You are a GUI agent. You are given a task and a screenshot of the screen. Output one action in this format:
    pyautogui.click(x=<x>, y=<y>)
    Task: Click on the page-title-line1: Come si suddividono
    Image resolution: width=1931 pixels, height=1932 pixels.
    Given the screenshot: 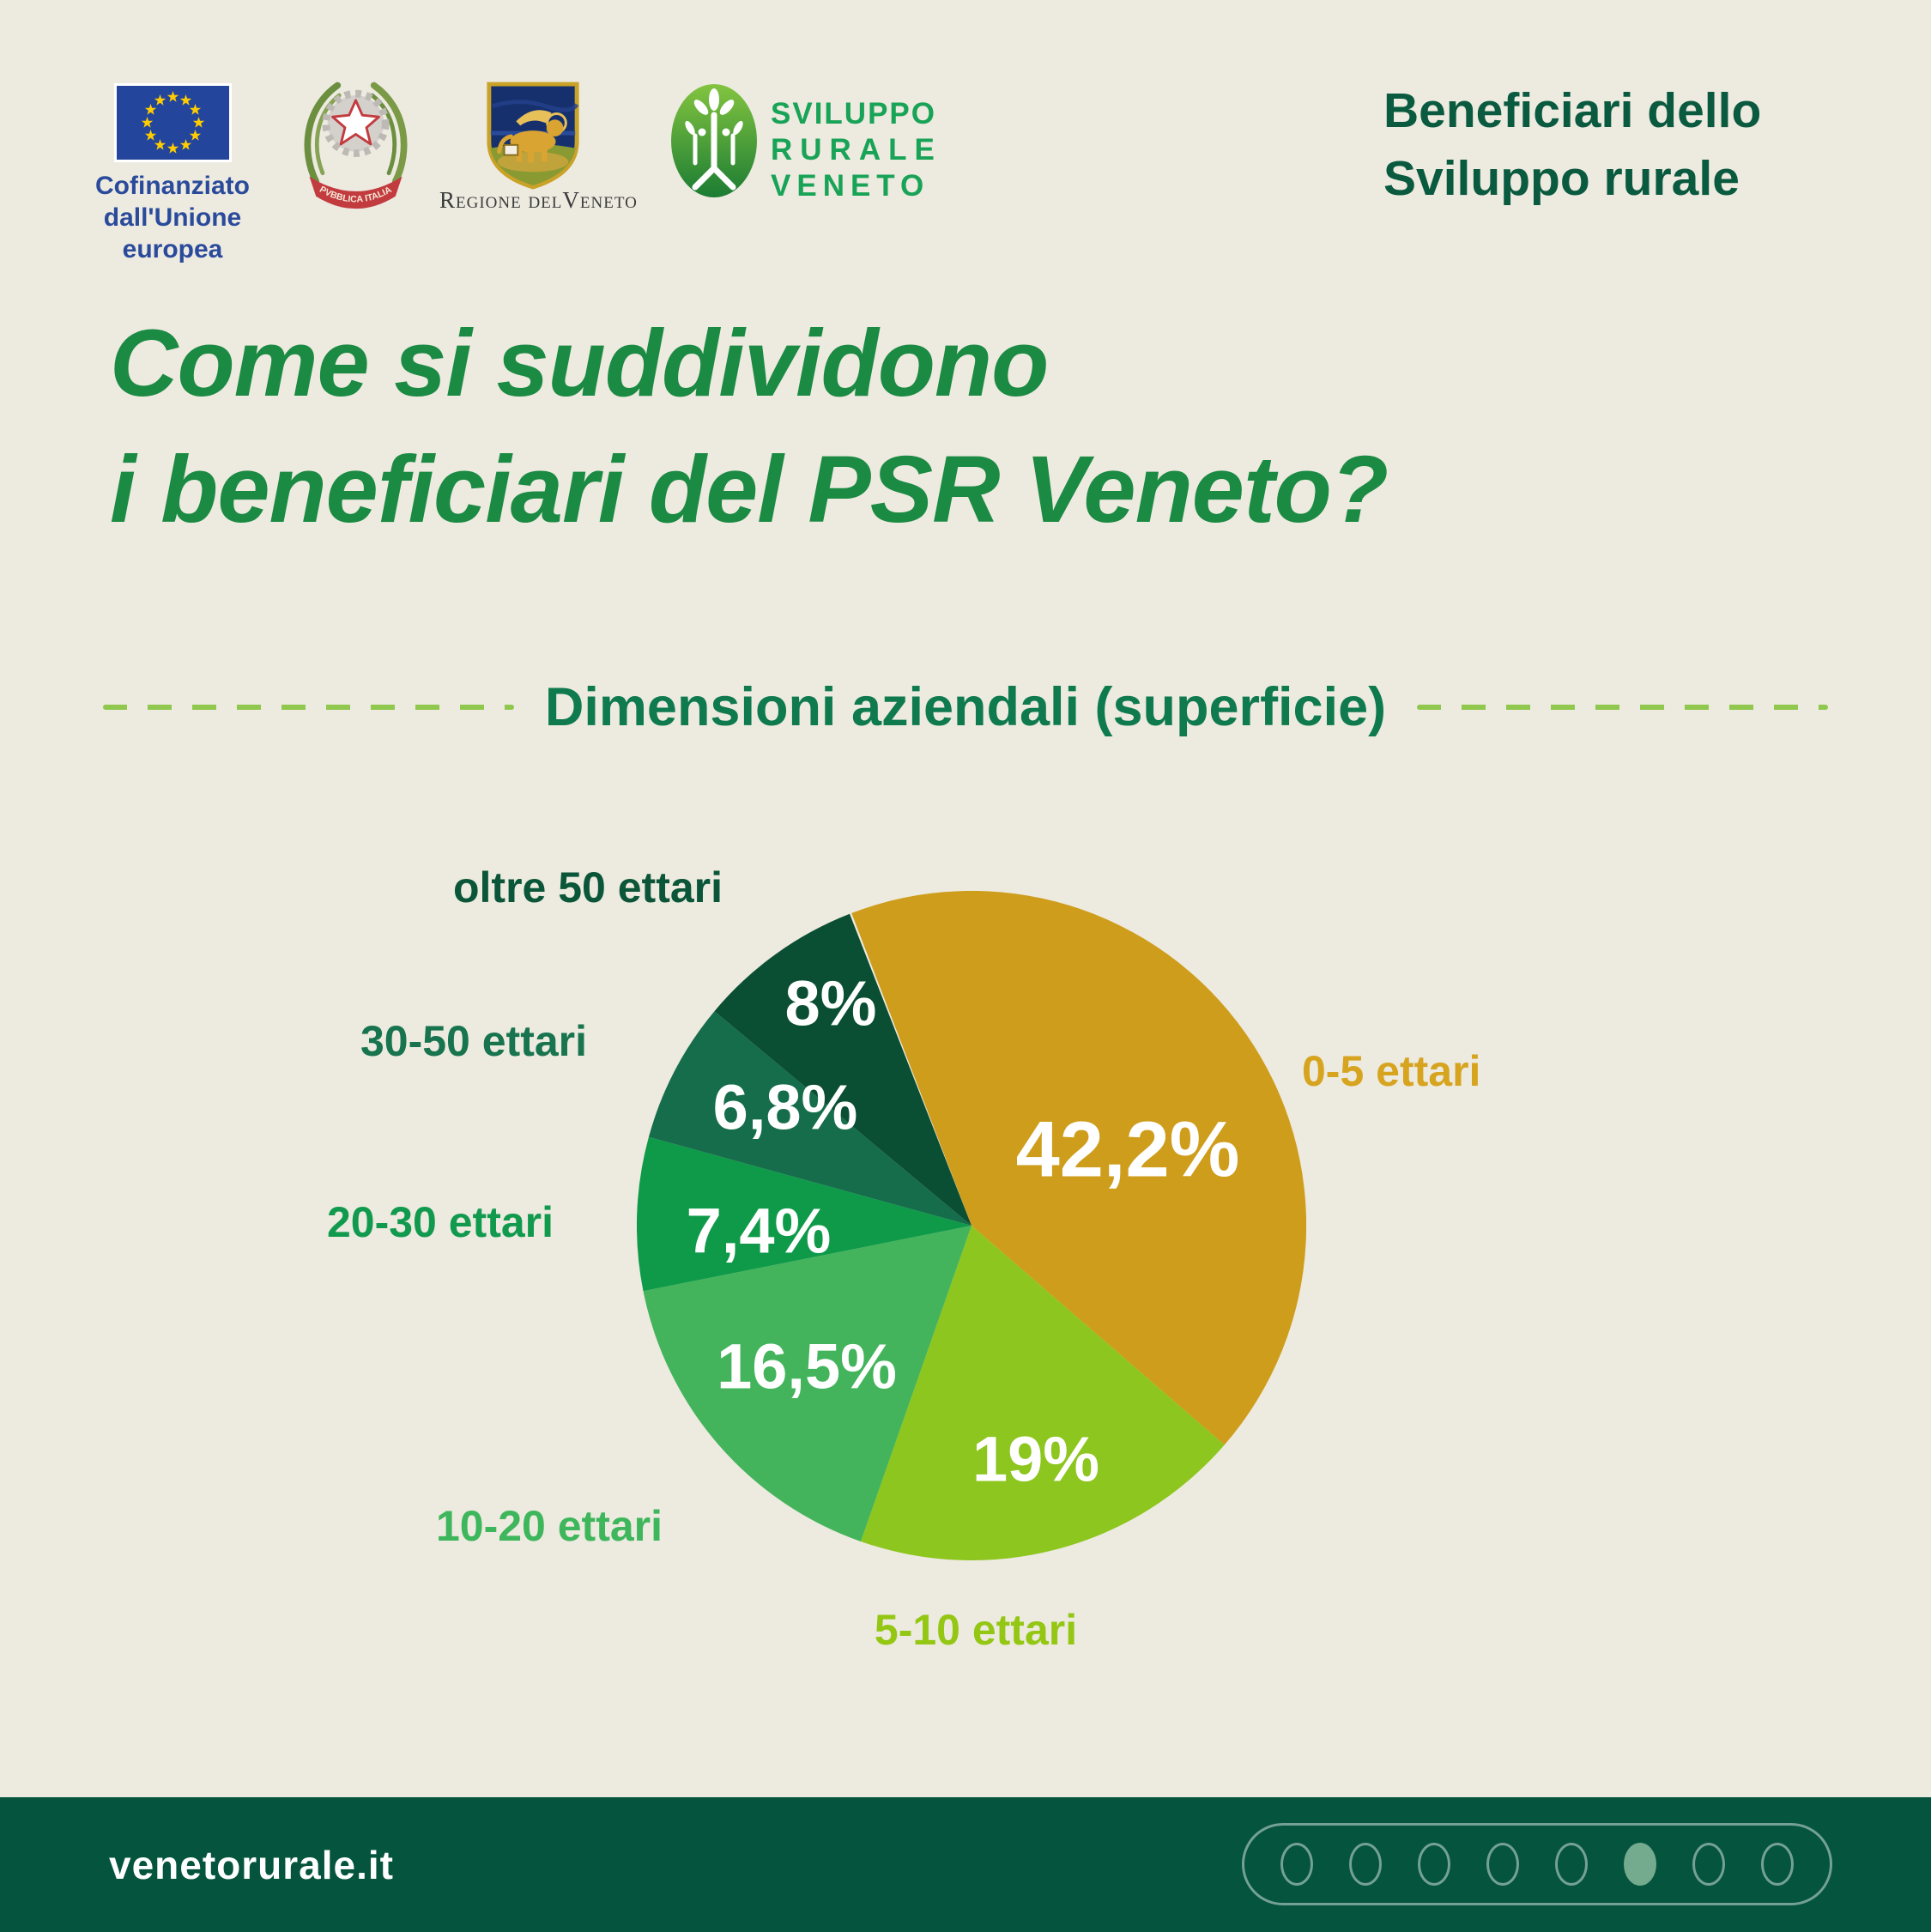 What is the action you would take?
    pyautogui.click(x=579, y=364)
    